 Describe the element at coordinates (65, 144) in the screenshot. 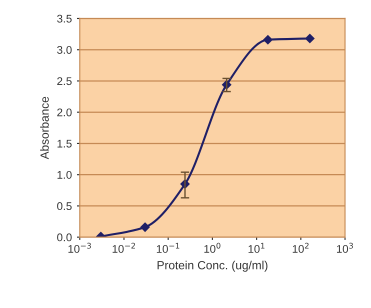

I see `y-tick-label: 1.5` at that location.